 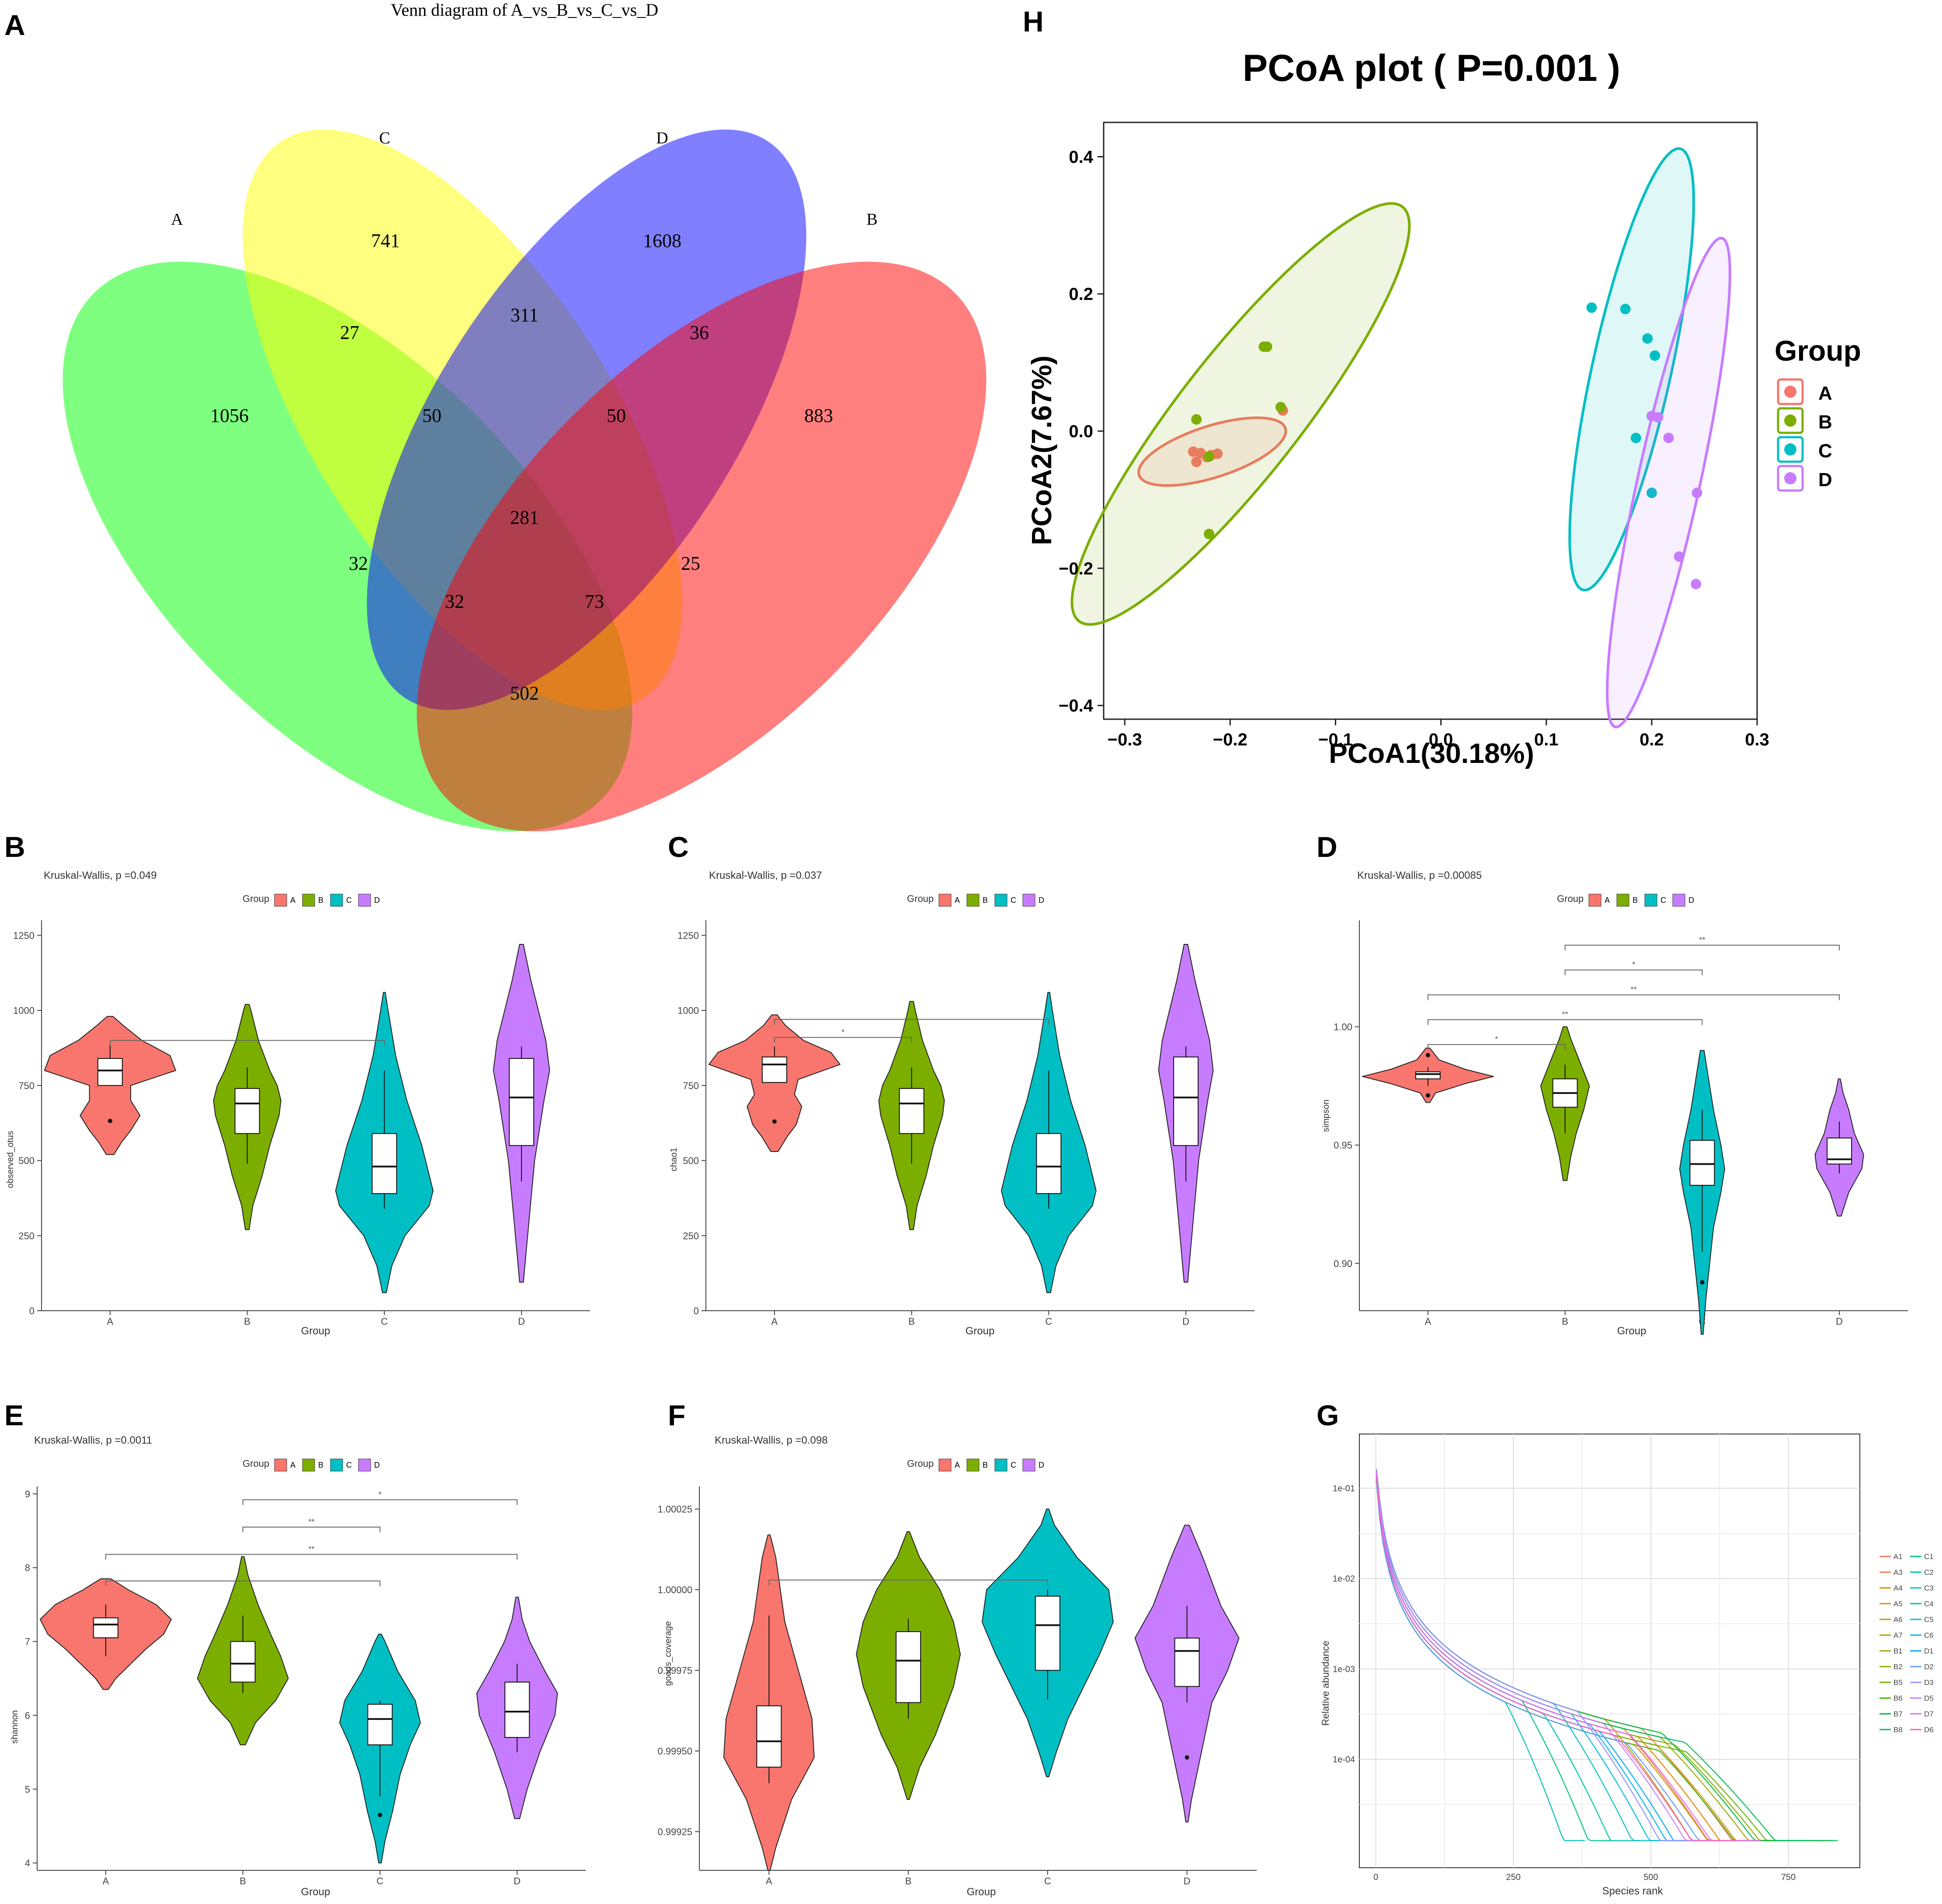 What do you see at coordinates (524, 10) in the screenshot?
I see `venn-title: Venn diagram of A_vs_B_vs_C_vs_D` at bounding box center [524, 10].